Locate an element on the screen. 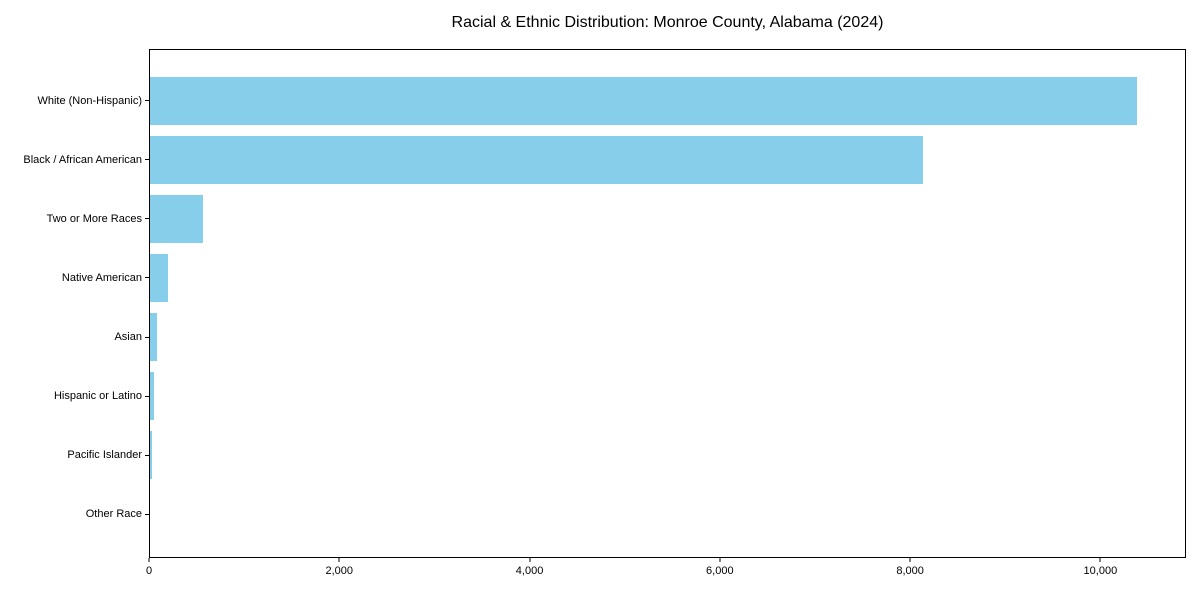 This screenshot has height=600, width=1200. bar-hispanic-or-latino is located at coordinates (152, 395).